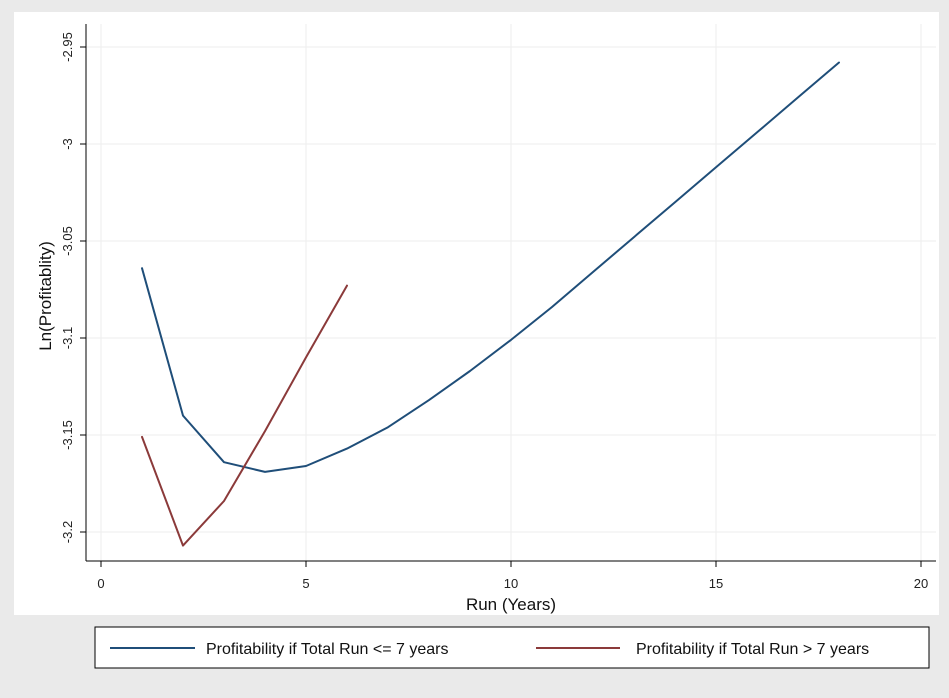  What do you see at coordinates (716, 583) in the screenshot?
I see `x-tick-label: 15` at bounding box center [716, 583].